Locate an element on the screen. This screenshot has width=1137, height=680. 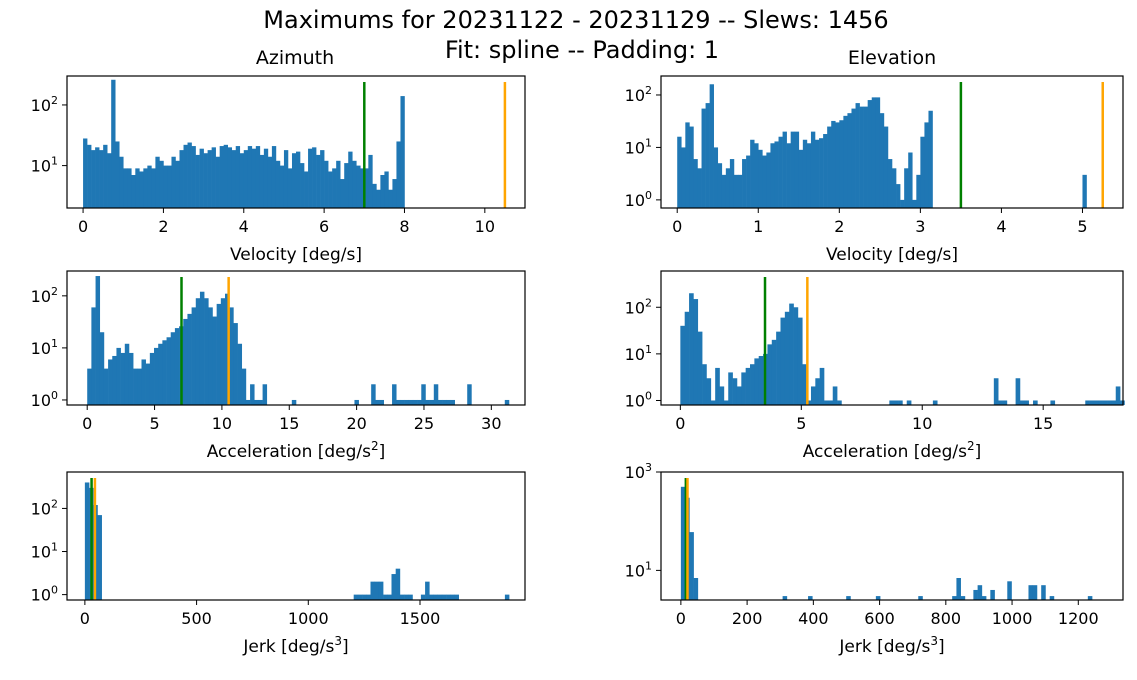
el-velocity-ytick-label: 10¹ is located at coordinates (638, 146).